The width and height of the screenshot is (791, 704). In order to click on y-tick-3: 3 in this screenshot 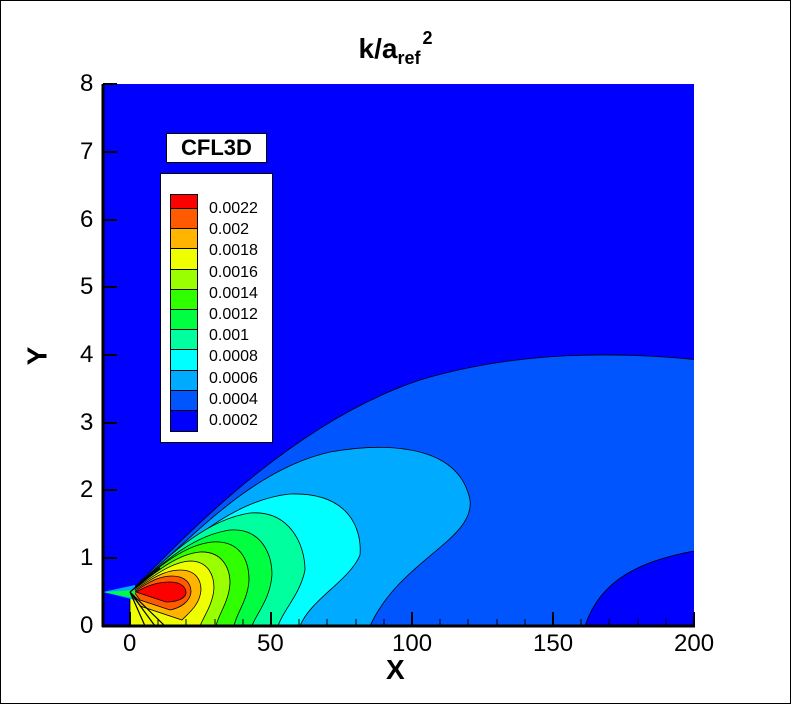, I will do `click(87, 422)`.